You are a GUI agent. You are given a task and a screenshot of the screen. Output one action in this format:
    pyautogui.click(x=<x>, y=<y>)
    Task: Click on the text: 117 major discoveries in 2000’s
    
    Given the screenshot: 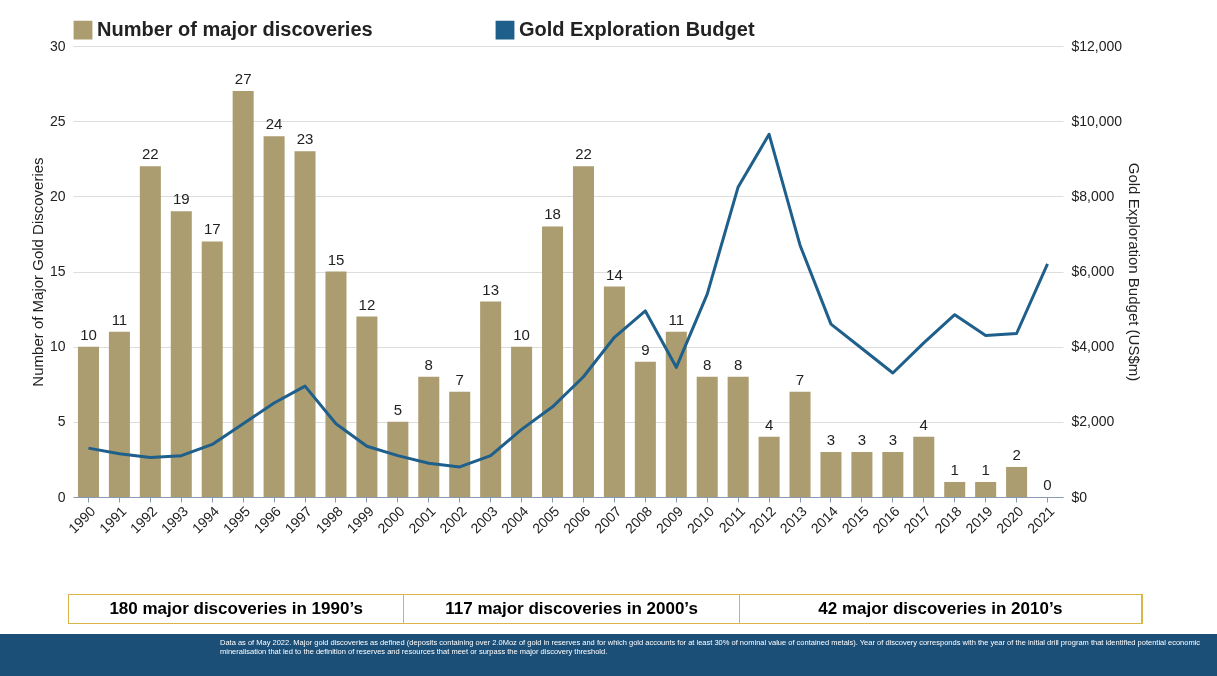 What is the action you would take?
    pyautogui.click(x=572, y=609)
    